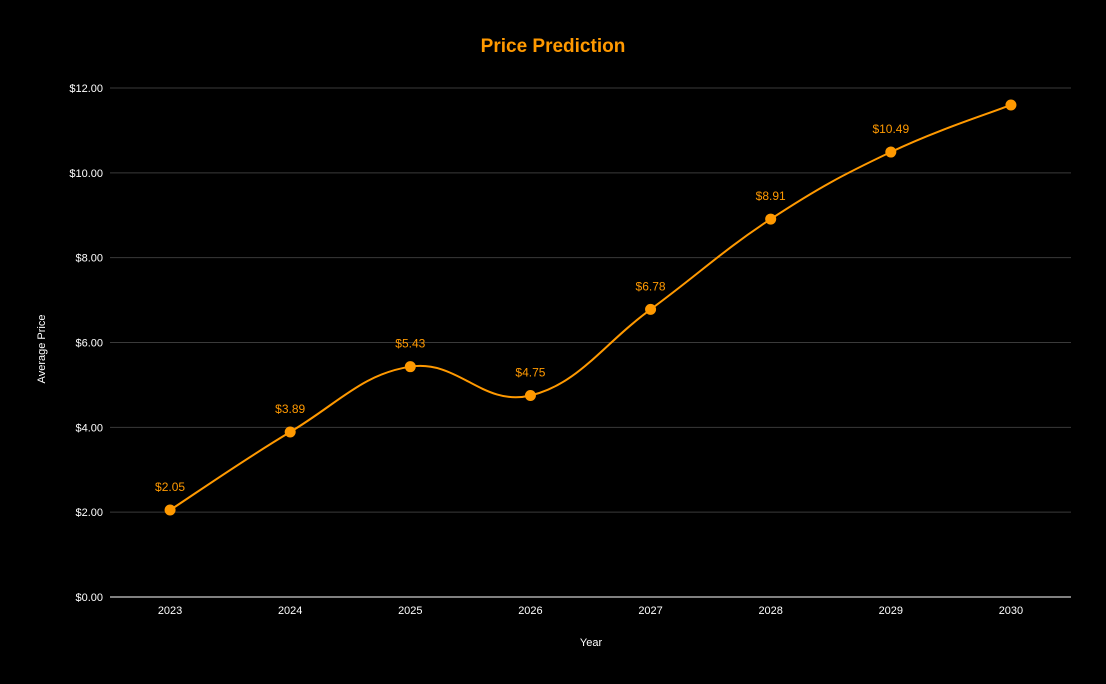 This screenshot has width=1106, height=684. I want to click on x-tick-label: 2023, so click(170, 611).